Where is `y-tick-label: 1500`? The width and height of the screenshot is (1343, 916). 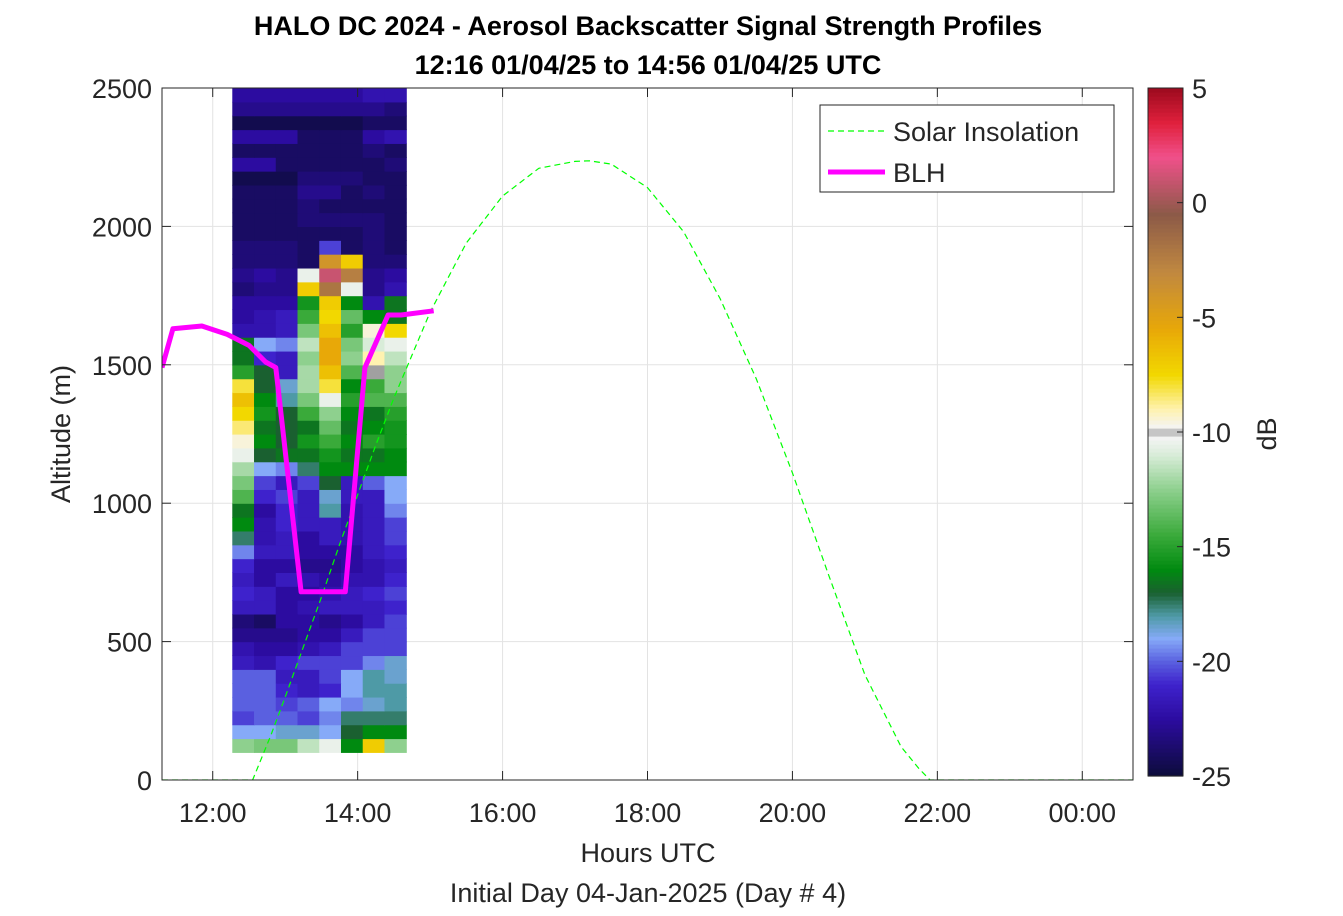
y-tick-label: 1500 is located at coordinates (122, 366).